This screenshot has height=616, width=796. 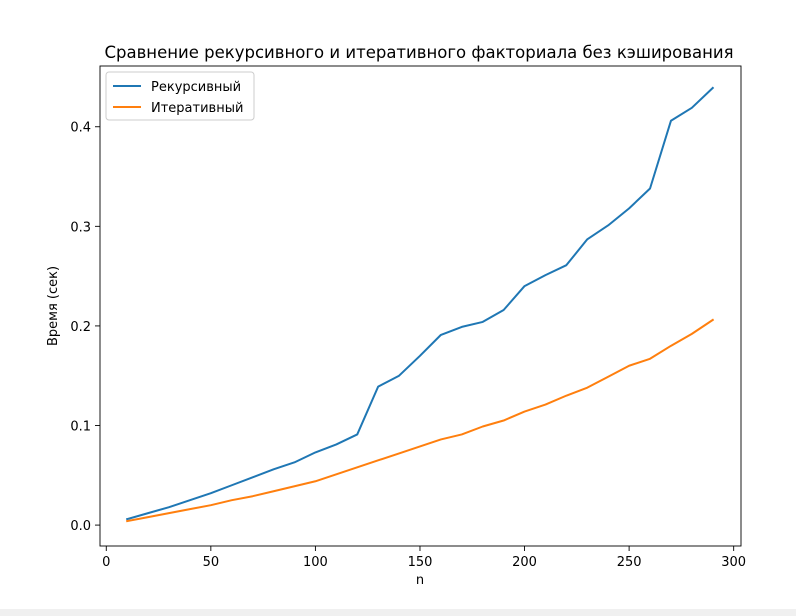 What do you see at coordinates (524, 562) in the screenshot?
I see `x-tick-label: 200` at bounding box center [524, 562].